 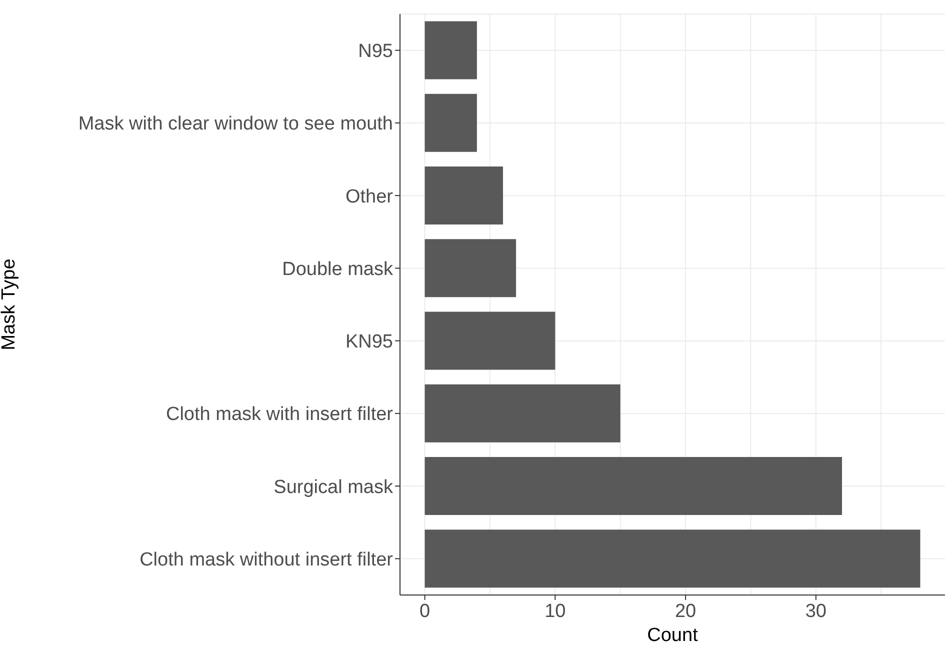 I want to click on y-tick-label: KN95, so click(x=369, y=342).